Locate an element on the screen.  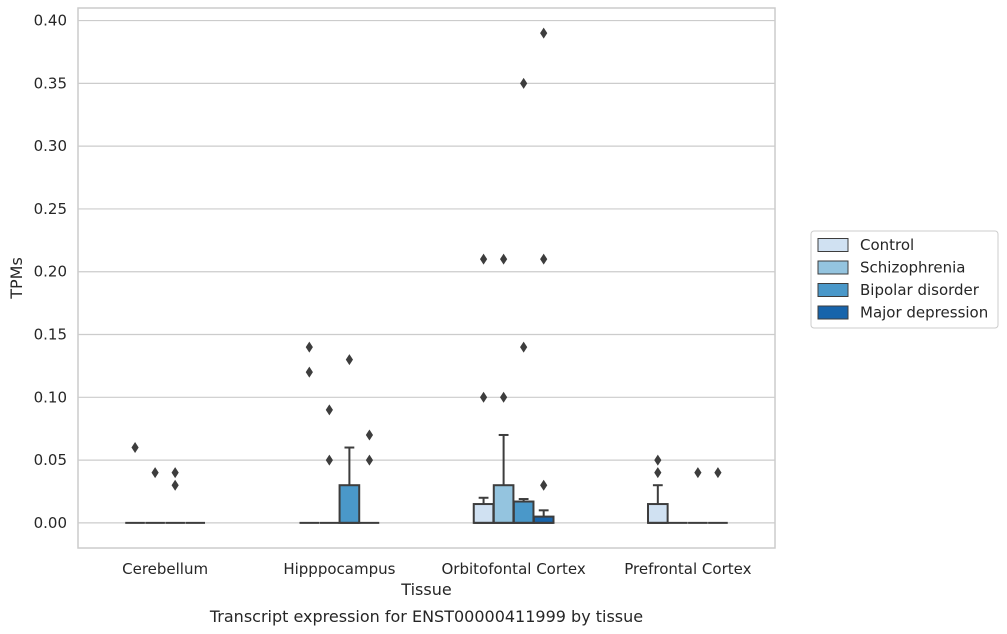
legend-label: Schizophrenia is located at coordinates (912, 268).